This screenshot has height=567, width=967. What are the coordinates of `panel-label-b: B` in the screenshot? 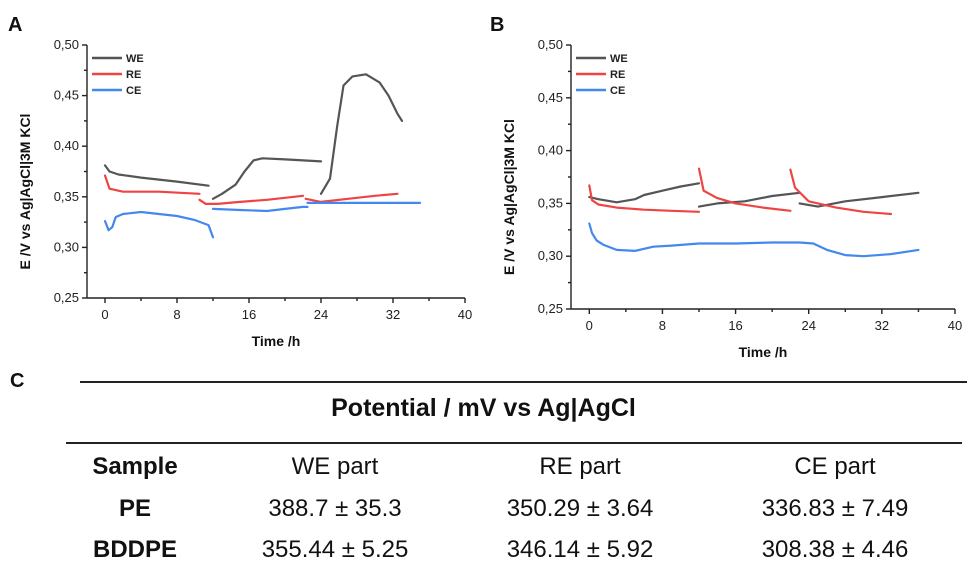 It's located at (497, 25).